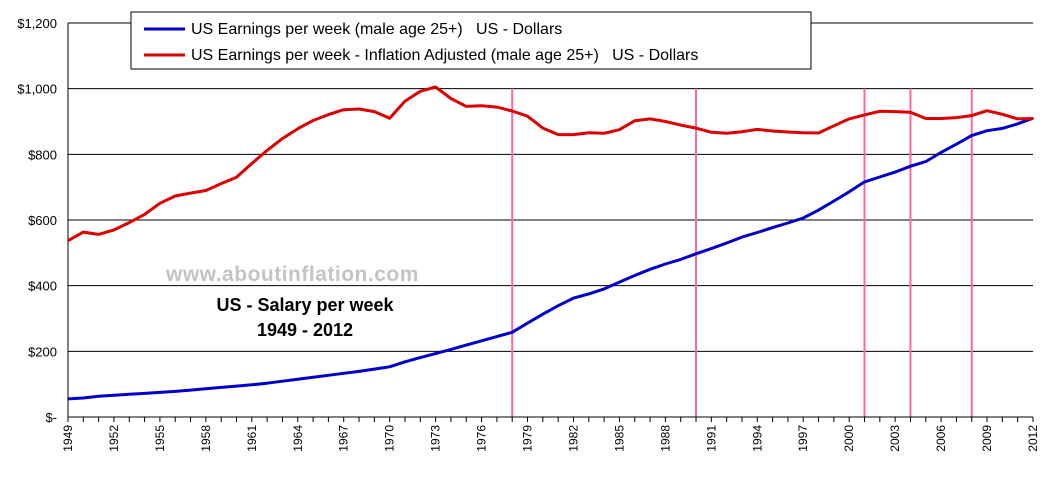 Image resolution: width=1042 pixels, height=478 pixels. What do you see at coordinates (987, 438) in the screenshot?
I see `x-tick-label: 2009` at bounding box center [987, 438].